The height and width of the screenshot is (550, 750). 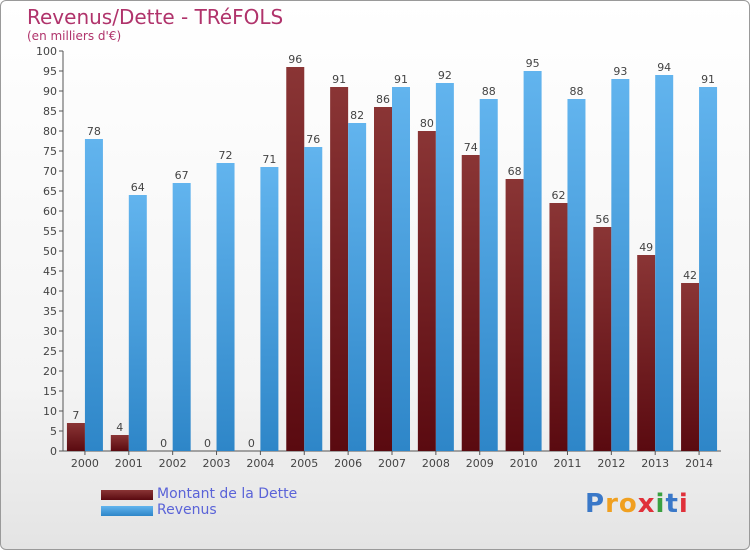 I want to click on proxiti-logo: Proxiti, so click(x=637, y=504).